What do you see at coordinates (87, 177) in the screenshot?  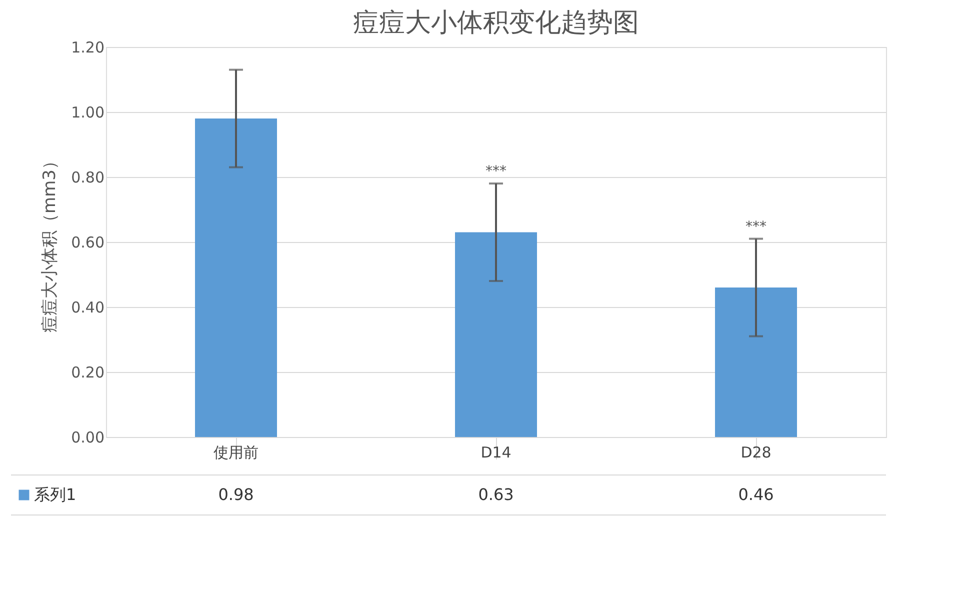 I see `y-tick-label: 0.80` at bounding box center [87, 177].